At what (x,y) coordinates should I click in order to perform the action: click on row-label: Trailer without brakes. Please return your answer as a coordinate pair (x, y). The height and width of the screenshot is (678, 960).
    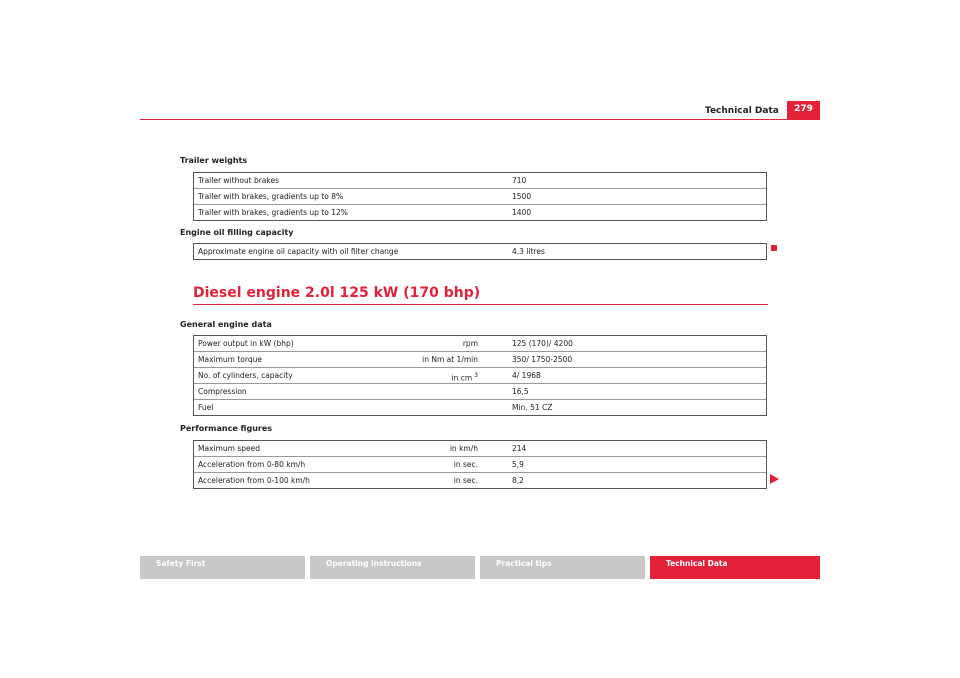
    Looking at the image, I should click on (239, 180).